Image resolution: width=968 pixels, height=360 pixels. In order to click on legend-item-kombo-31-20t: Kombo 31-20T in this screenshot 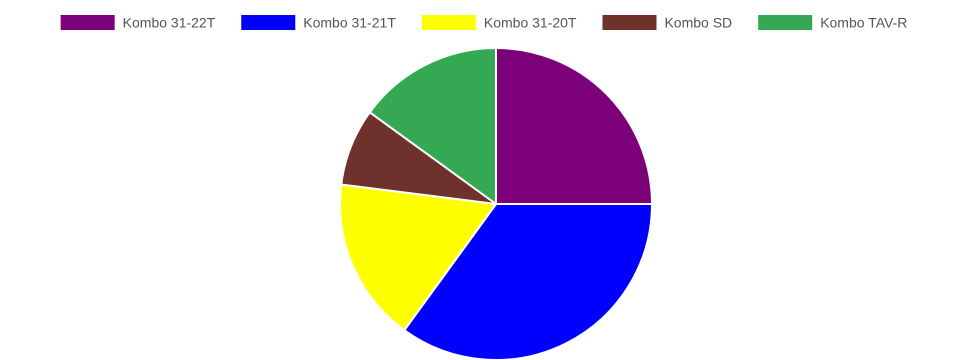, I will do `click(499, 23)`.